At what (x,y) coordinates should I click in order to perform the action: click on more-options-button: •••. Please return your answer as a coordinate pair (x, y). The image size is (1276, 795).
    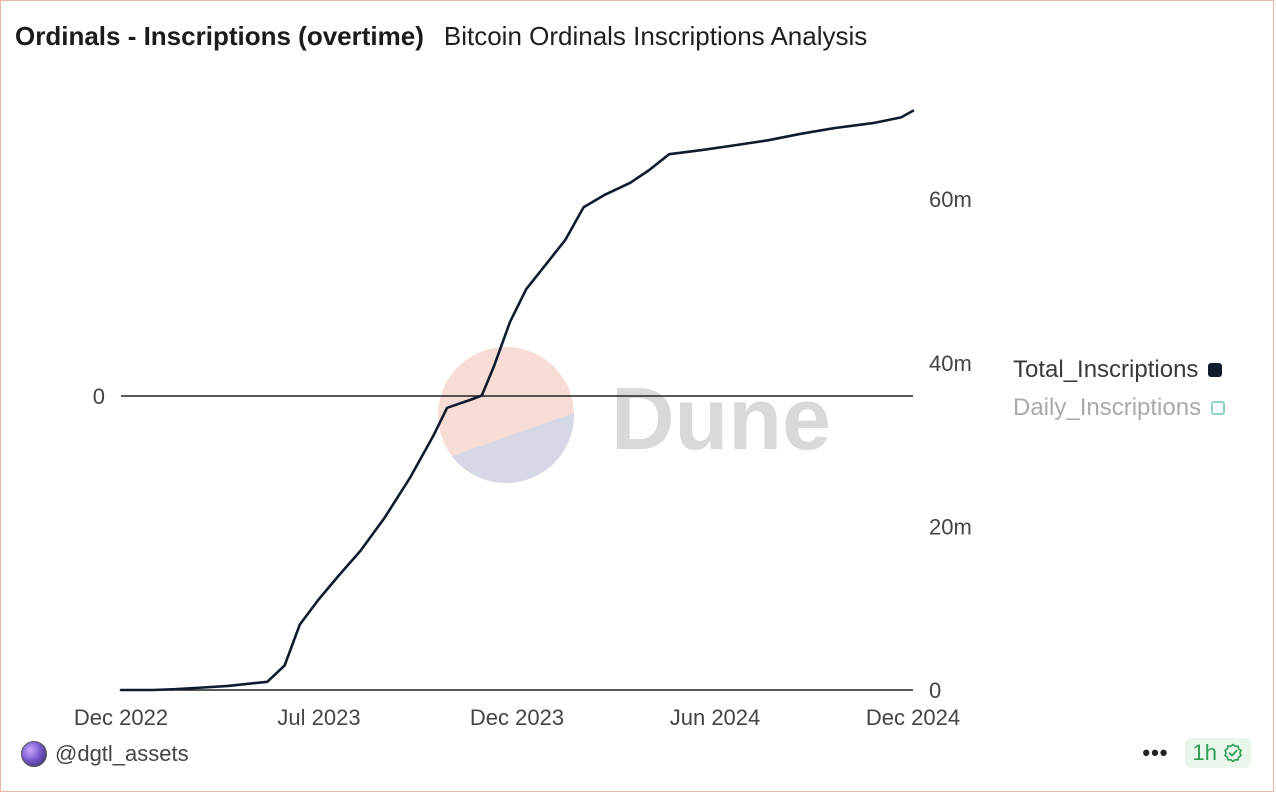
    Looking at the image, I should click on (1155, 752).